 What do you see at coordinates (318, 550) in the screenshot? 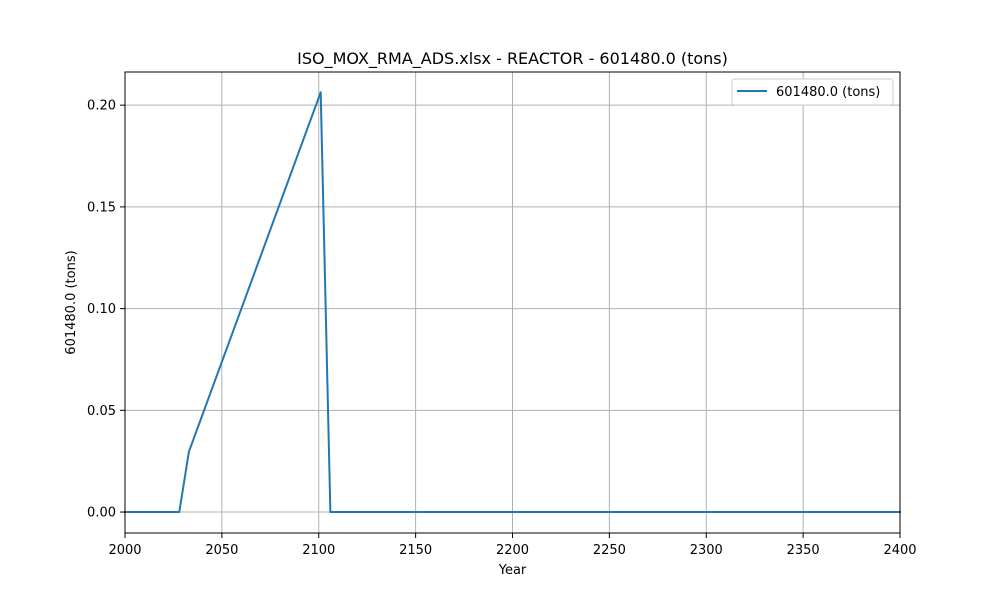
I see `x-tick-label: 2100` at bounding box center [318, 550].